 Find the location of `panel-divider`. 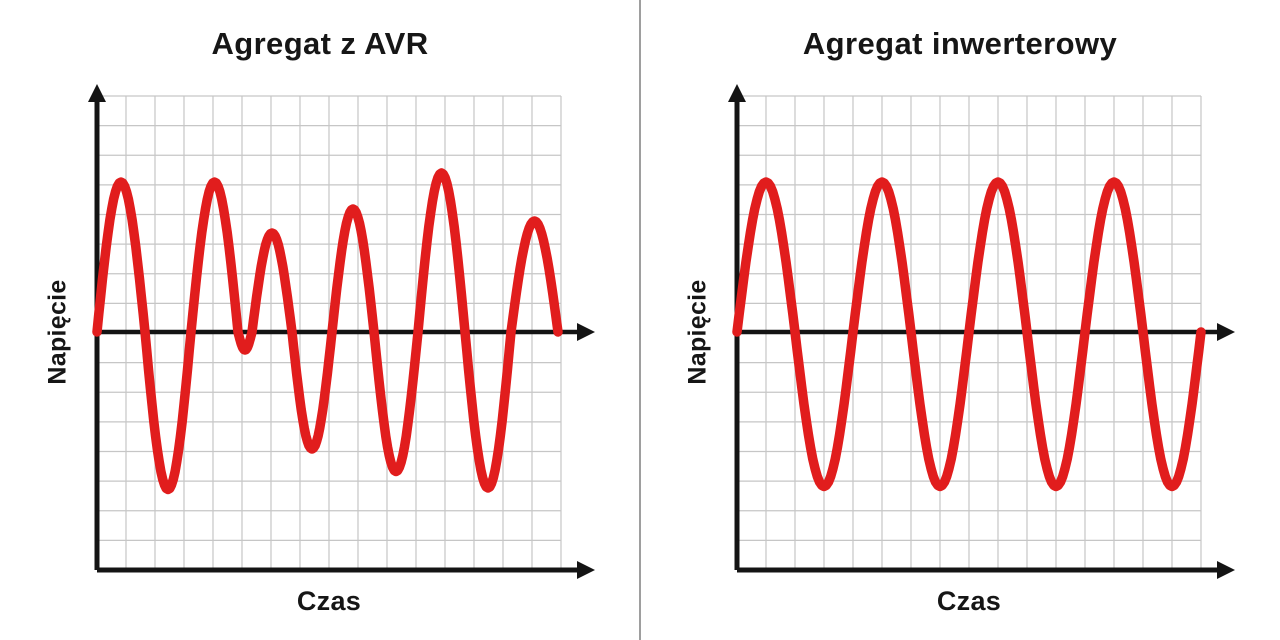

panel-divider is located at coordinates (640, 320).